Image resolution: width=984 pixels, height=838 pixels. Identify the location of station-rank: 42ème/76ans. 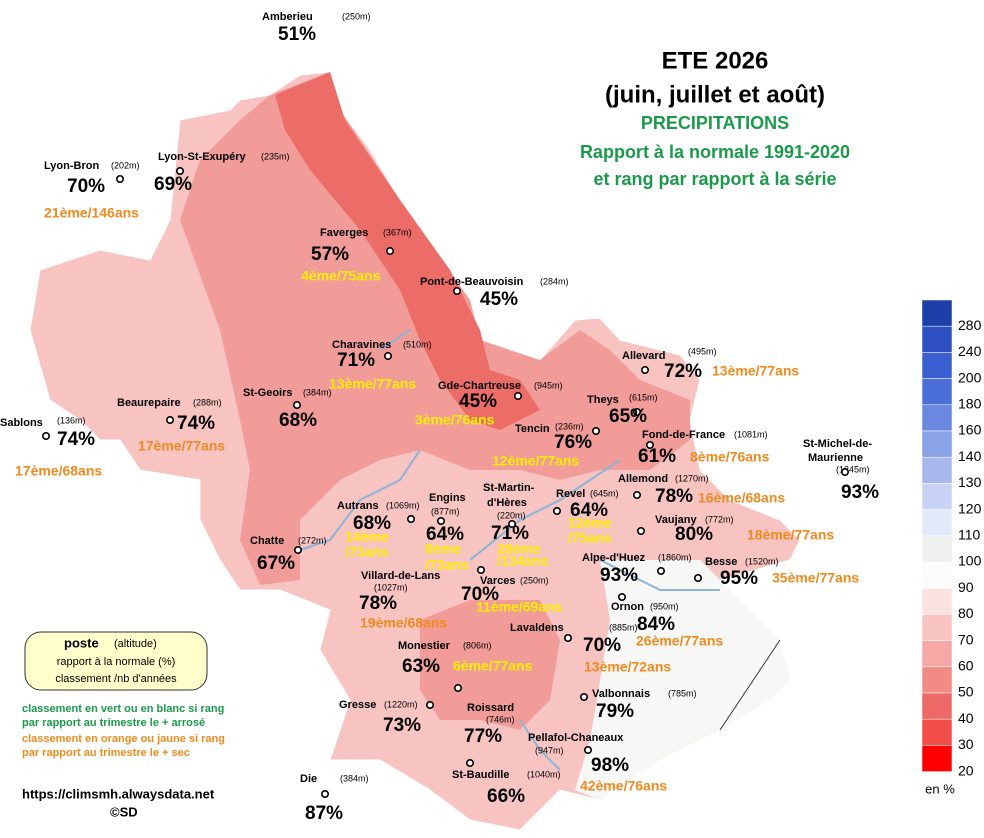
(623, 786).